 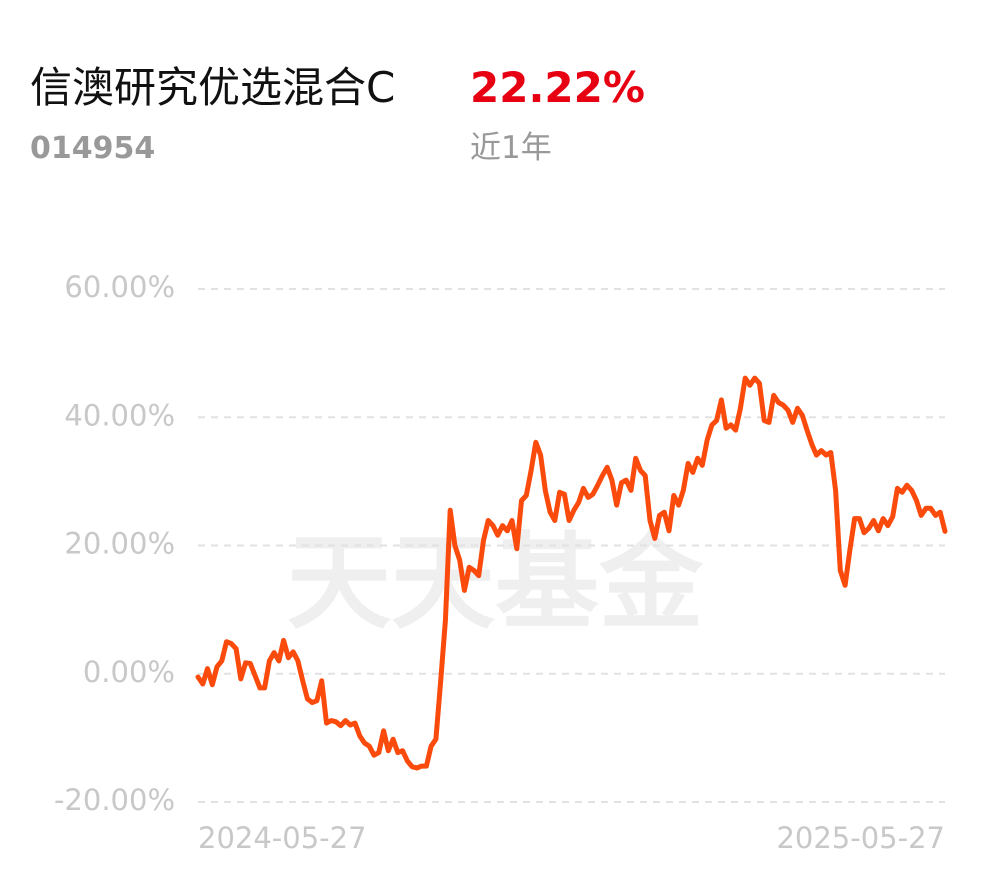 I want to click on return-value: 22.22%, so click(x=557, y=87).